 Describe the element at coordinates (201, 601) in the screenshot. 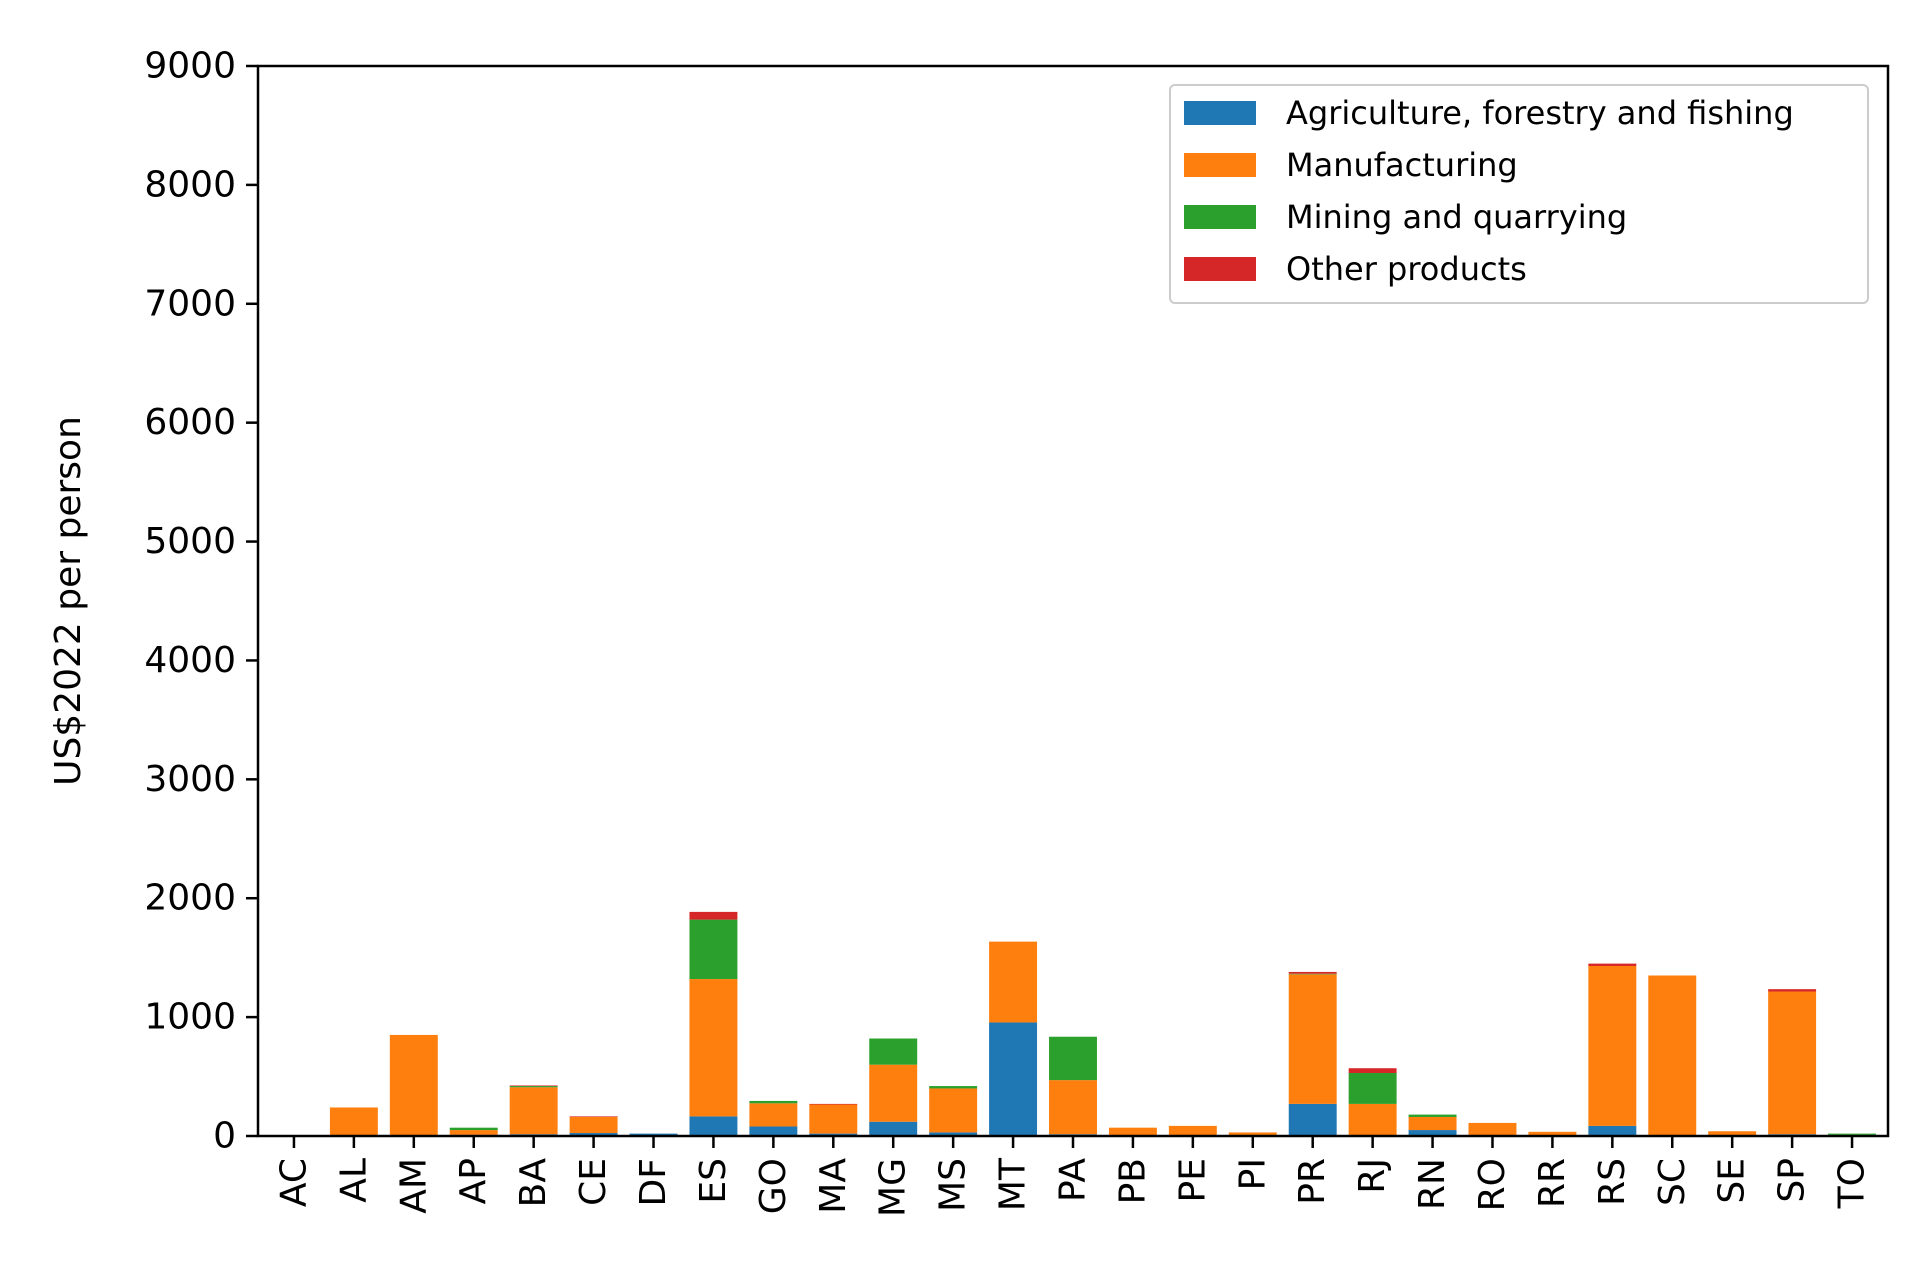

I see `y-axis: 0 1000 2000 3000 4000 5000 6000 7000 8000 9000` at that location.